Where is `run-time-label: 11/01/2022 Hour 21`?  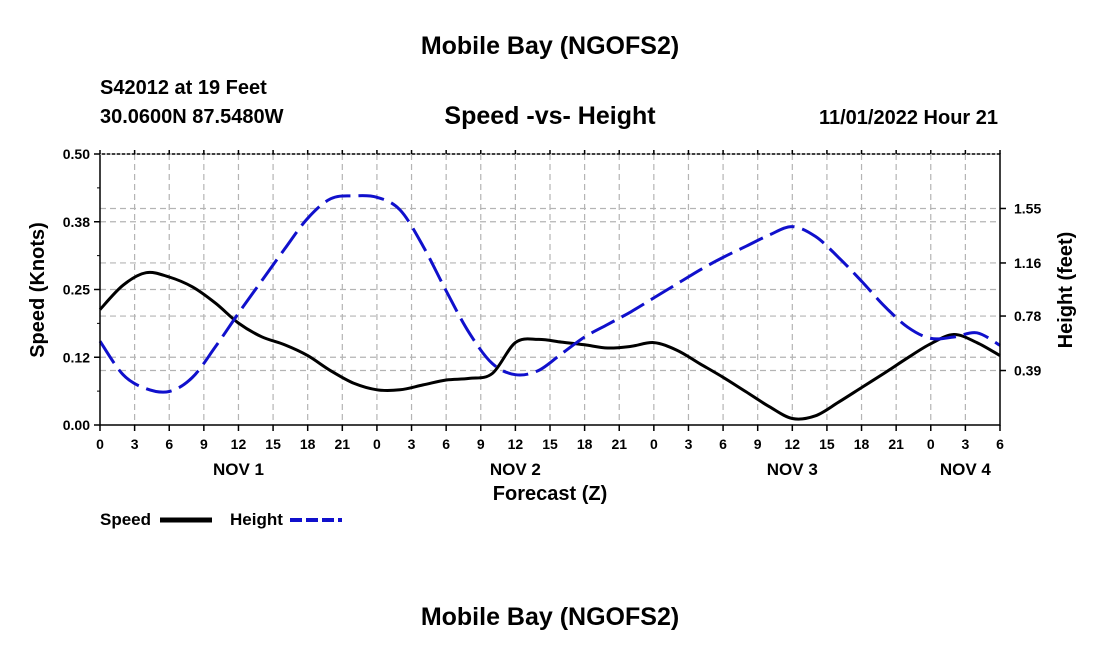
run-time-label: 11/01/2022 Hour 21 is located at coordinates (908, 118).